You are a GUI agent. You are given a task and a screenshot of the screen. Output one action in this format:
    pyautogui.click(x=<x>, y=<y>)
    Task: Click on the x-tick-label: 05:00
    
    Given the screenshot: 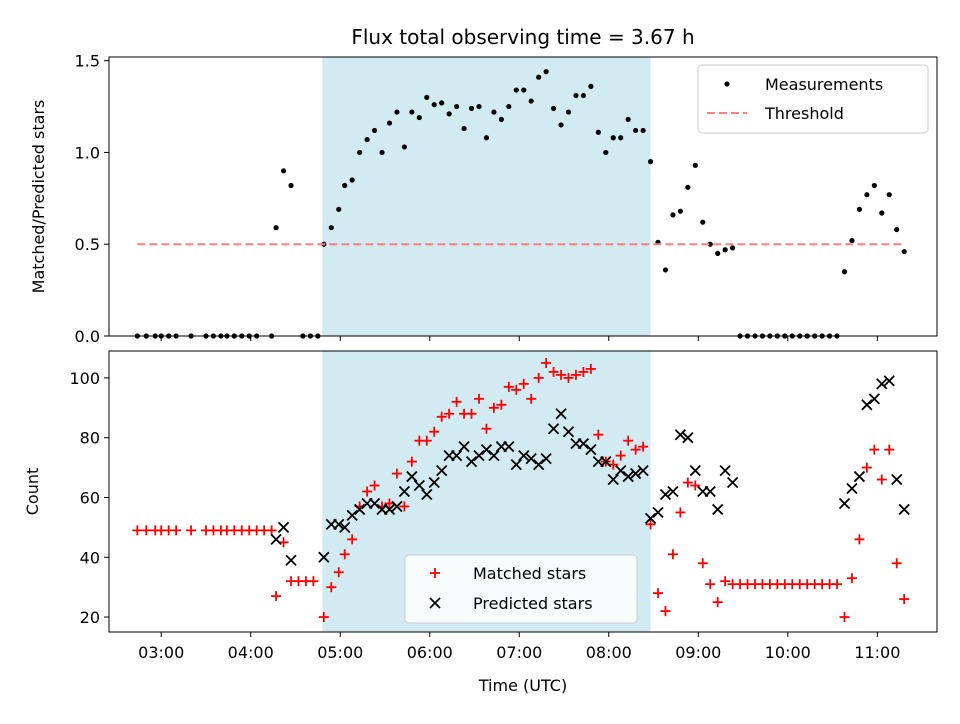 What is the action you would take?
    pyautogui.click(x=340, y=652)
    